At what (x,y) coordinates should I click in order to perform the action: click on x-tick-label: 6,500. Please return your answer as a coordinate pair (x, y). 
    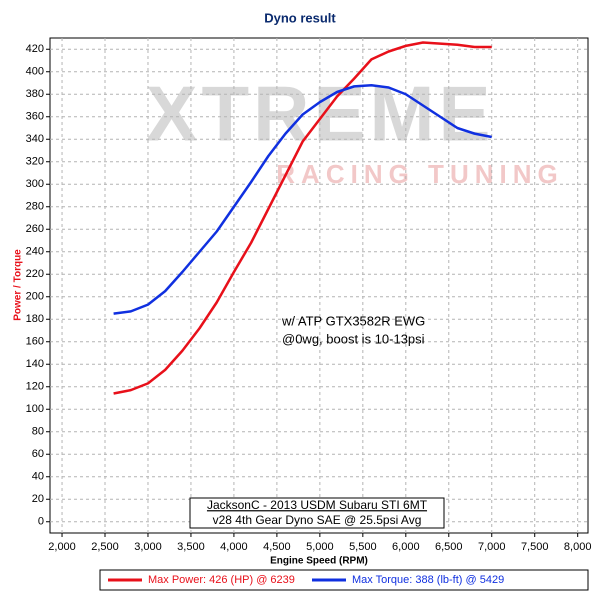
    Looking at the image, I should click on (449, 547).